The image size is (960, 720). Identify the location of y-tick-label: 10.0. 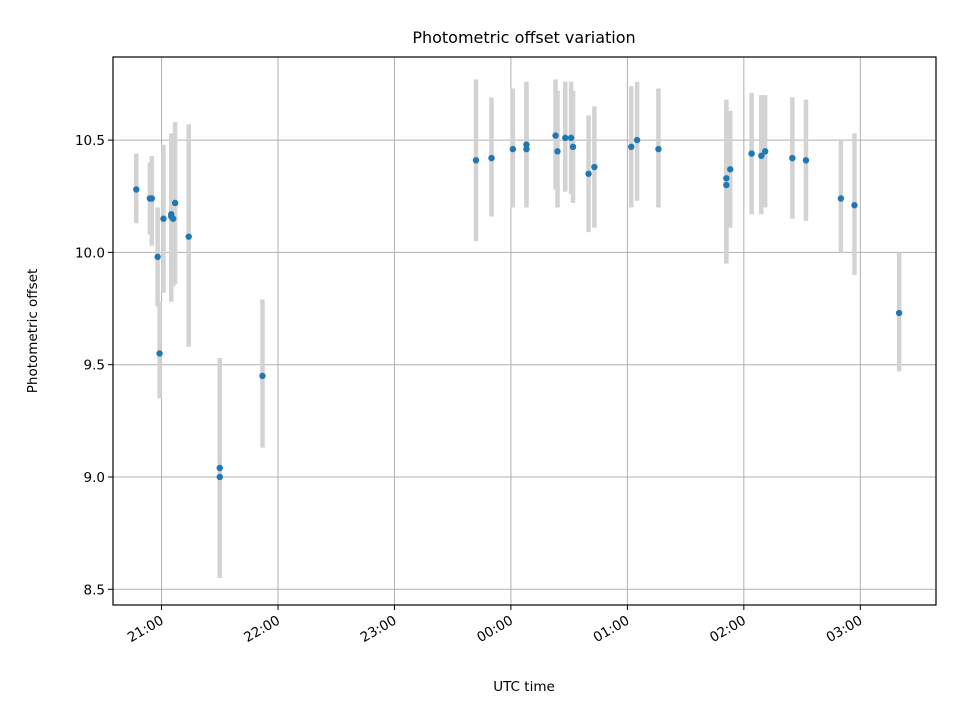
(90, 253).